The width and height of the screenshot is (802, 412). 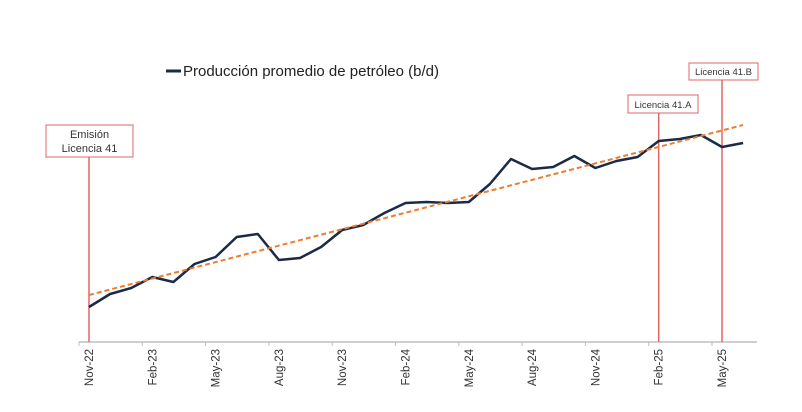 What do you see at coordinates (407, 366) in the screenshot?
I see `x-tick-label: Feb-24` at bounding box center [407, 366].